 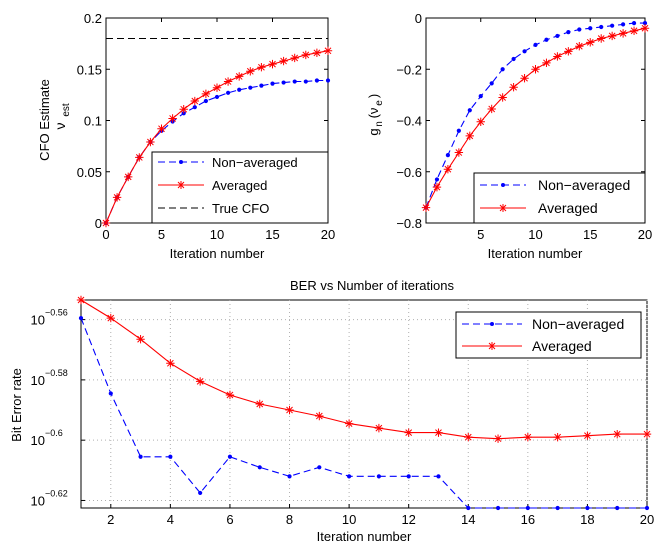 I want to click on g-y-tick-label: −0.8, so click(x=409, y=223).